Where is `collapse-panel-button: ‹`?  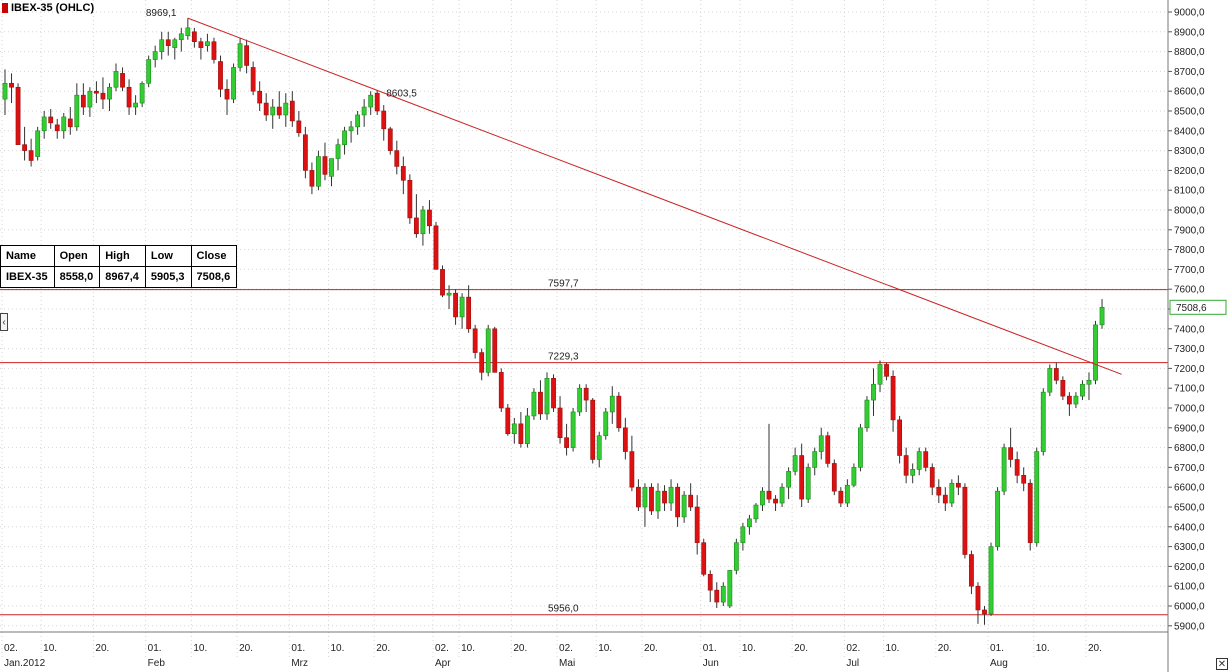
collapse-panel-button: ‹ is located at coordinates (4, 322).